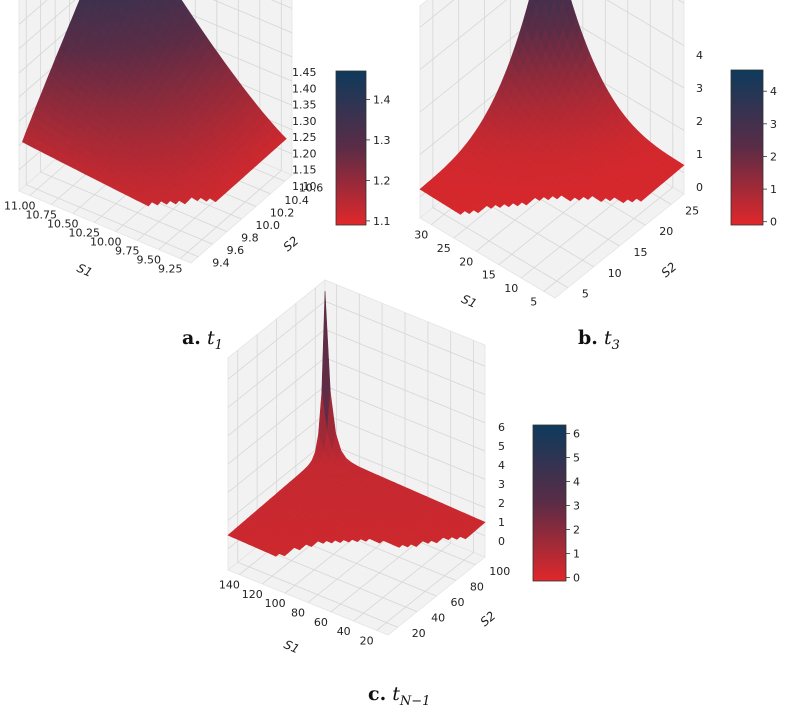  What do you see at coordinates (444, 248) in the screenshot?
I see `x-tick-label: 25` at bounding box center [444, 248].